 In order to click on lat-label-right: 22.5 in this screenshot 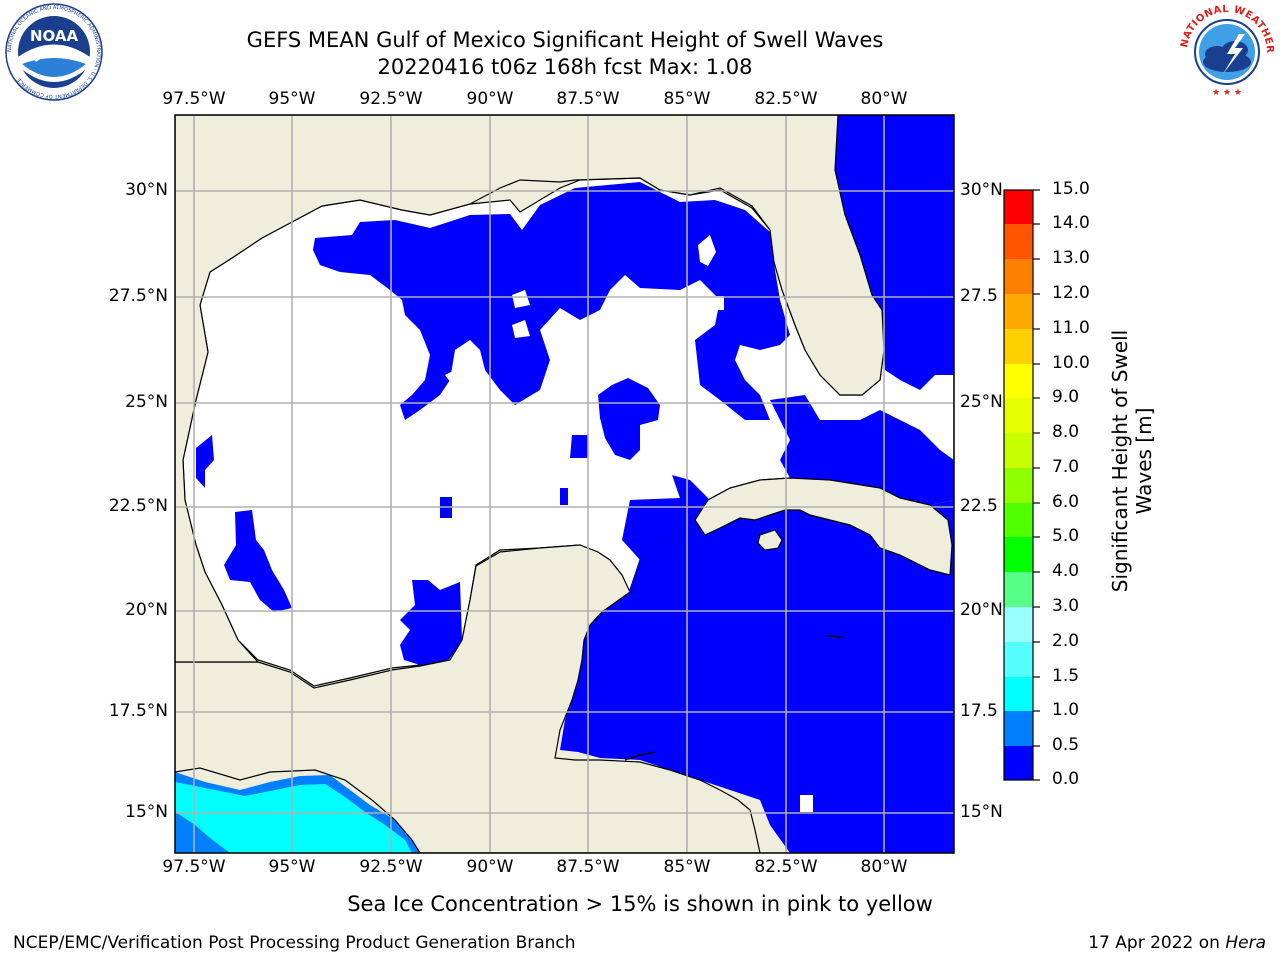, I will do `click(979, 506)`.